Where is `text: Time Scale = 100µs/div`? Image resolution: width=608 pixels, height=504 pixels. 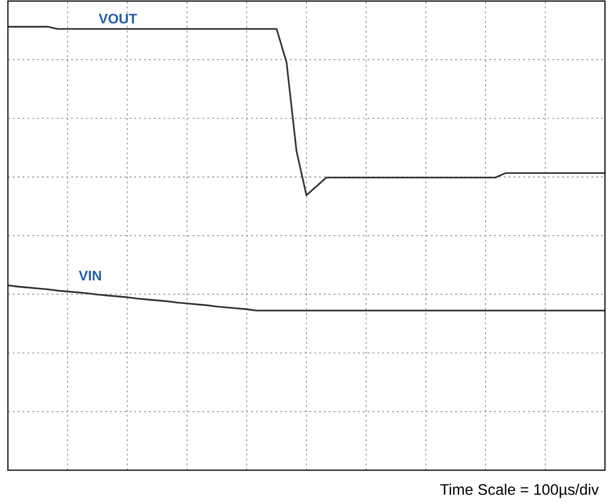
text: Time Scale = 100µs/div is located at coordinates (519, 491).